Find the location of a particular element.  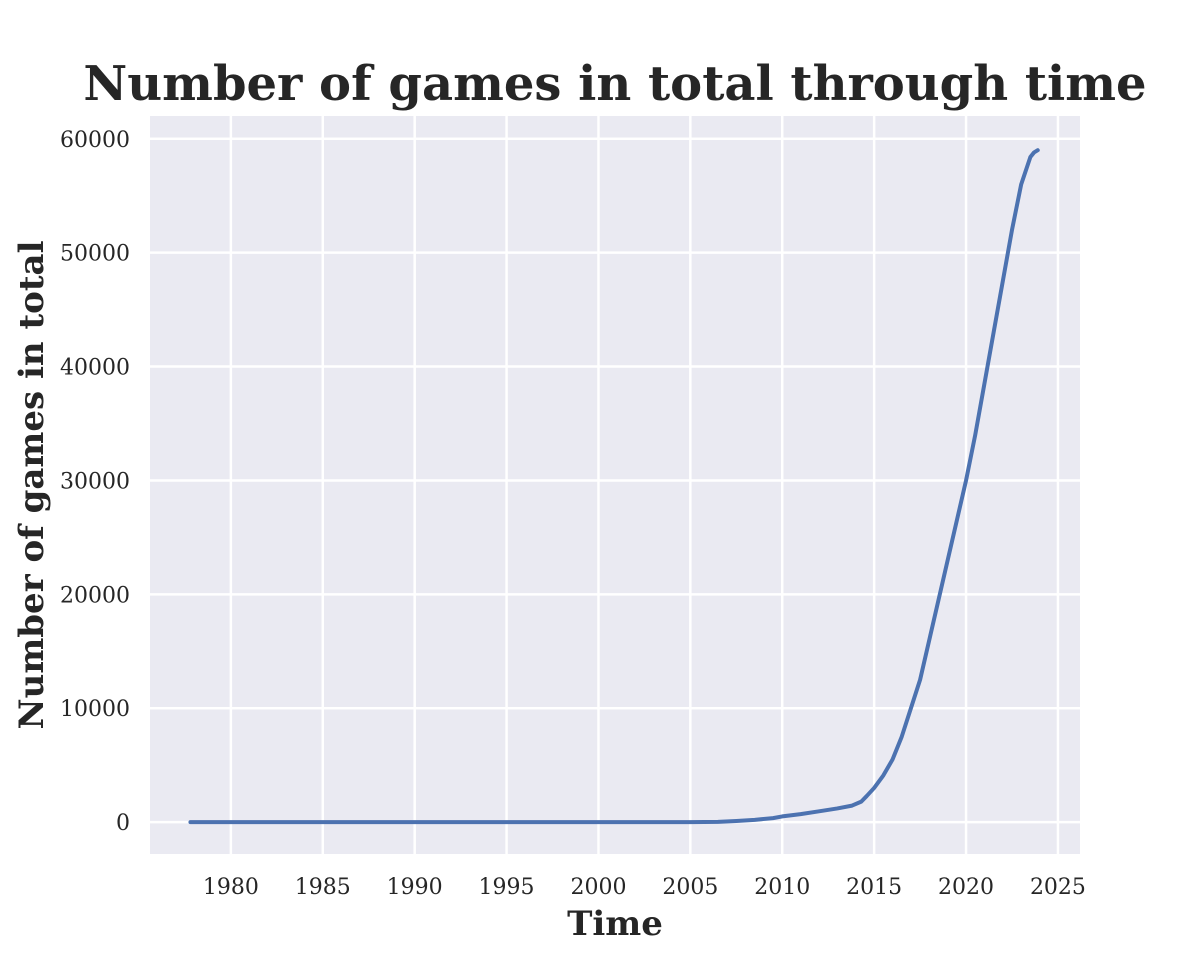

y-tick-label: 60000 is located at coordinates (95, 140).